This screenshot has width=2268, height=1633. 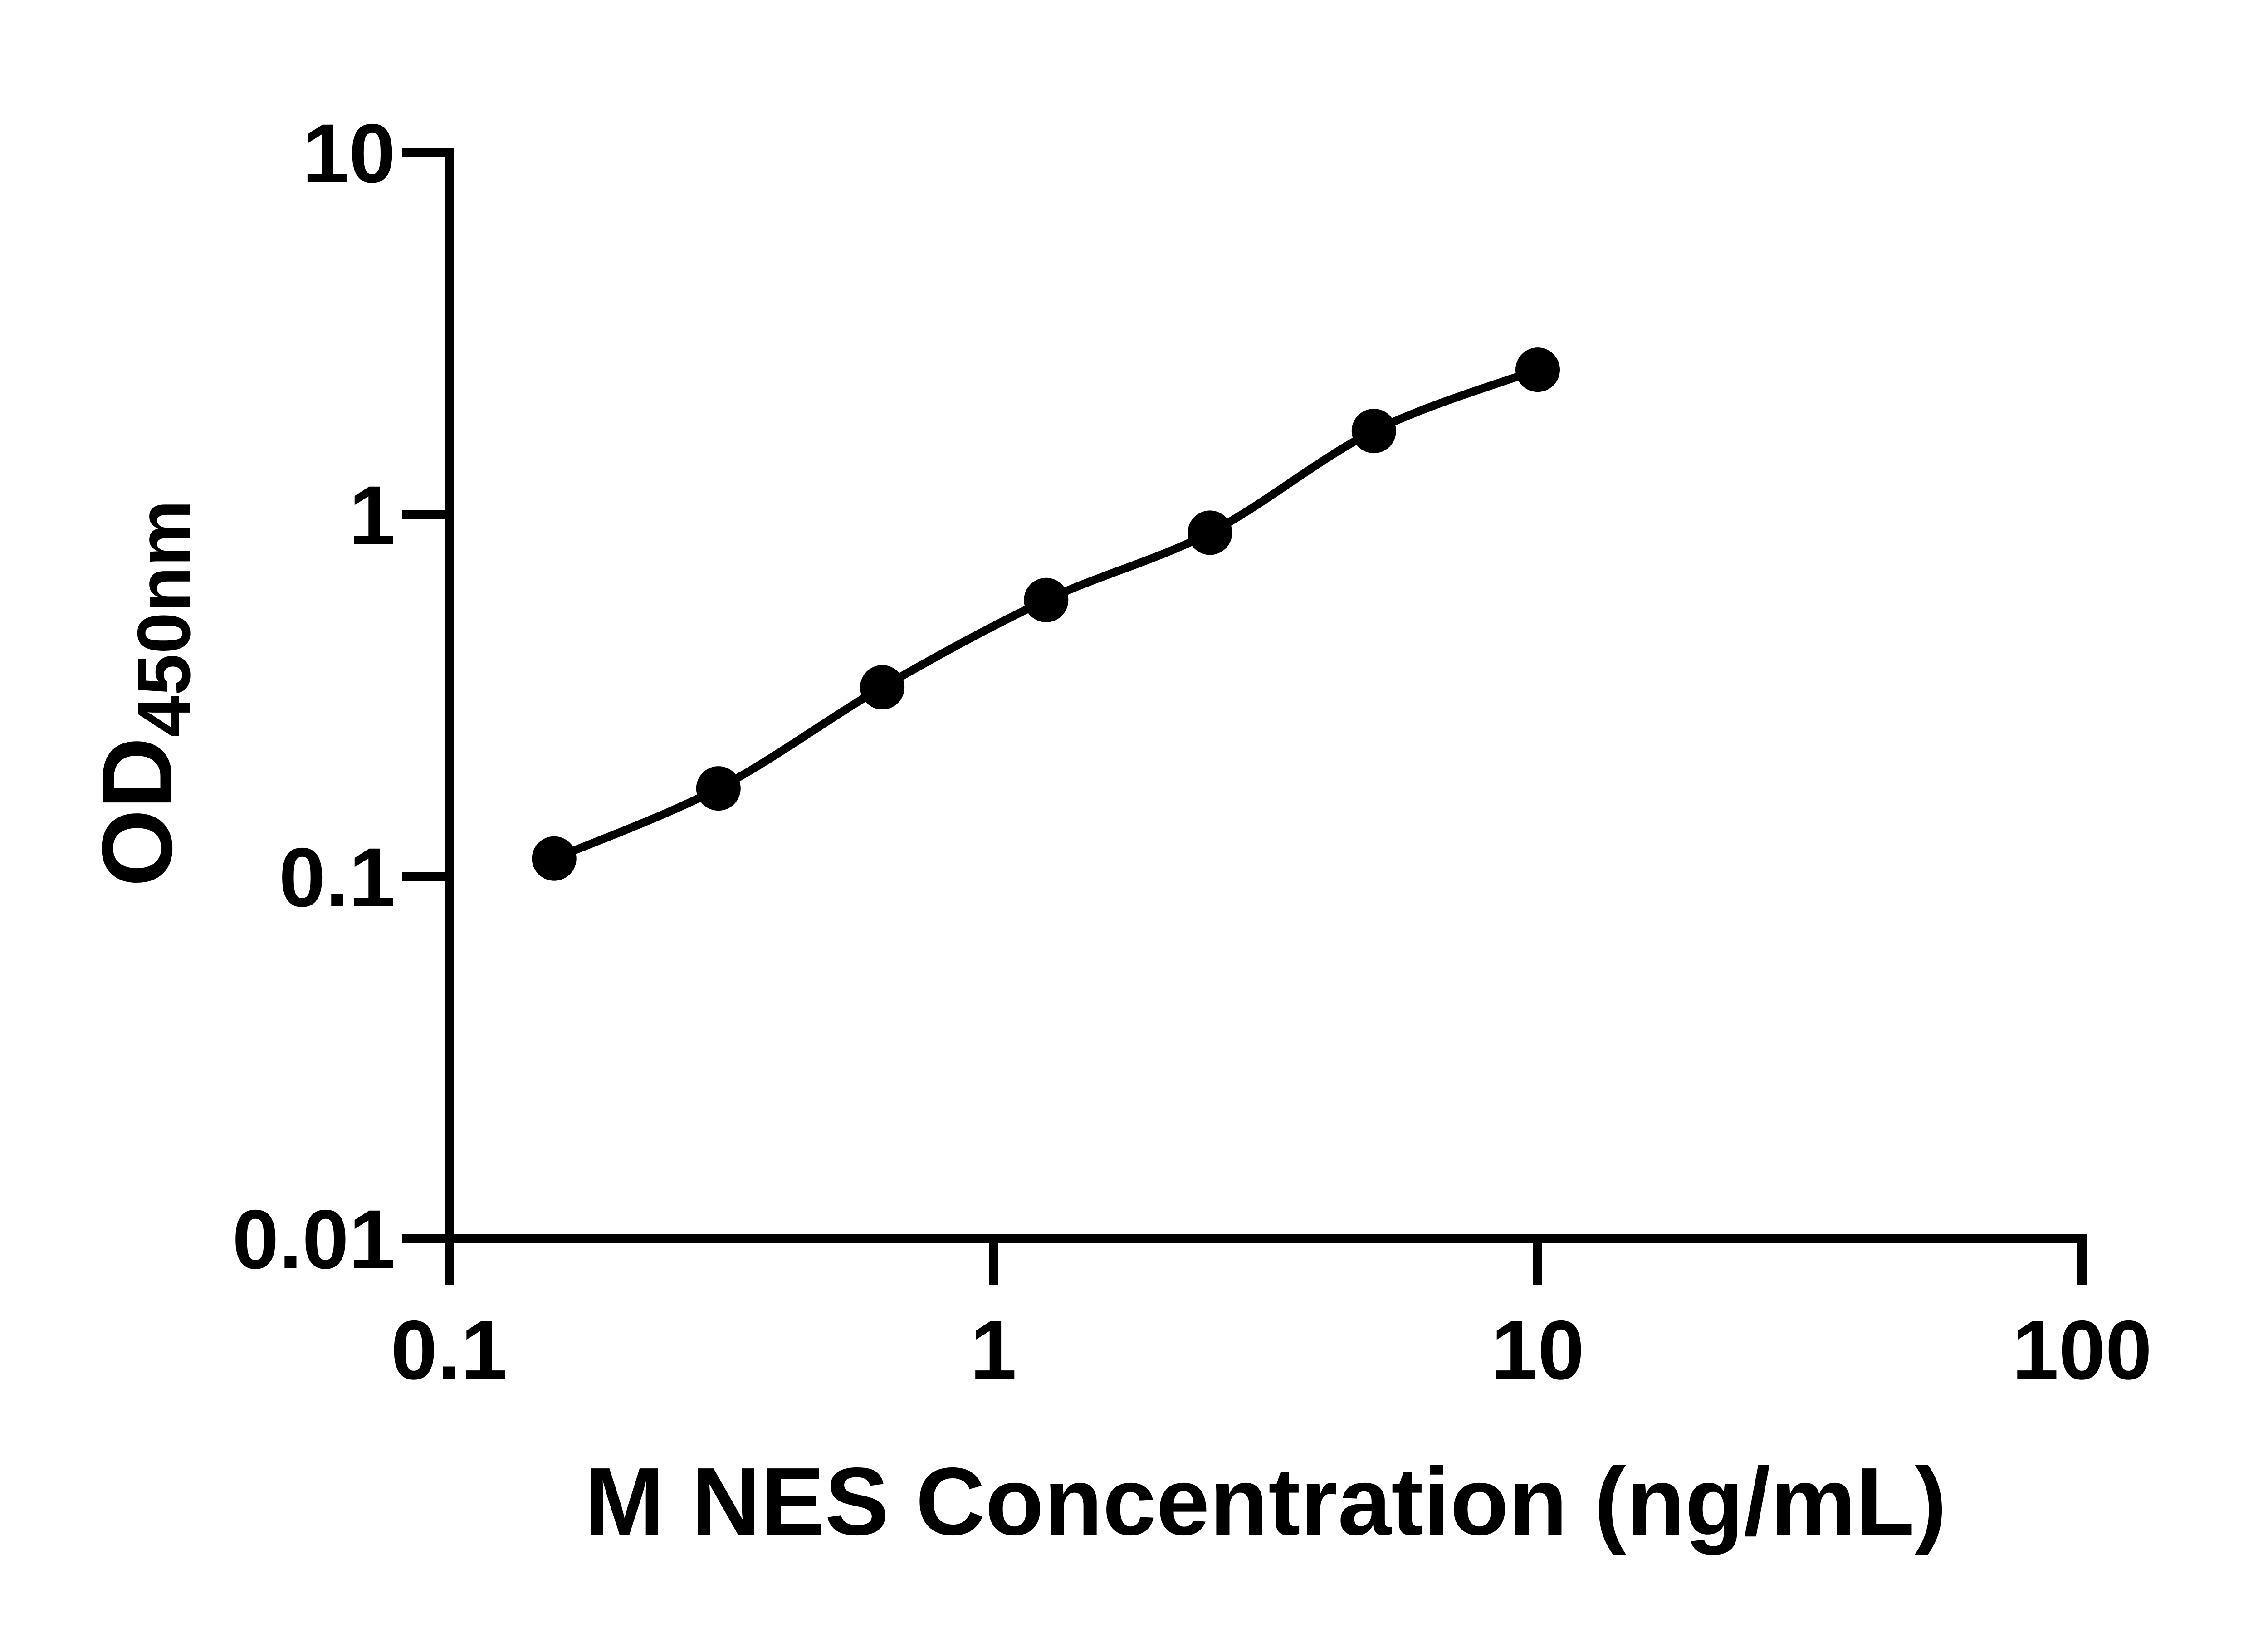 I want to click on y-axis-title-main: OD, so click(x=137, y=812).